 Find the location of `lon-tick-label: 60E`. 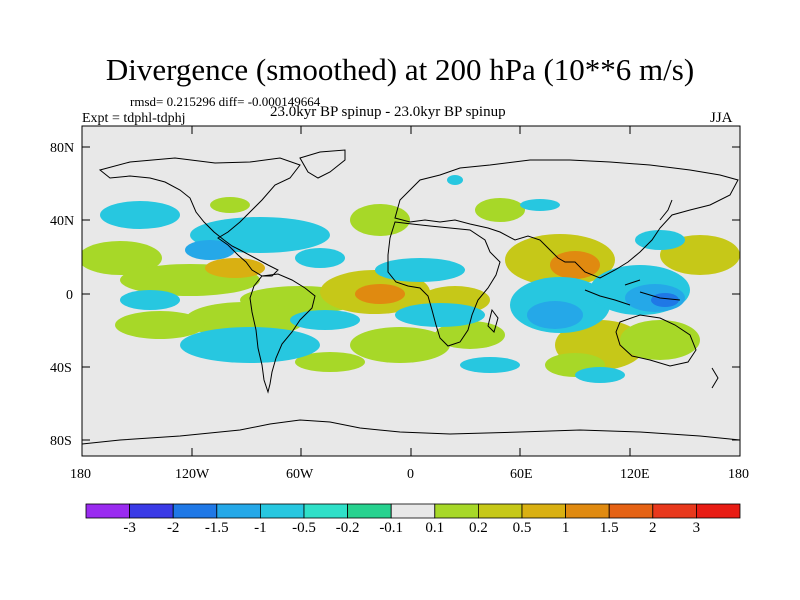

lon-tick-label: 60E is located at coordinates (521, 474).